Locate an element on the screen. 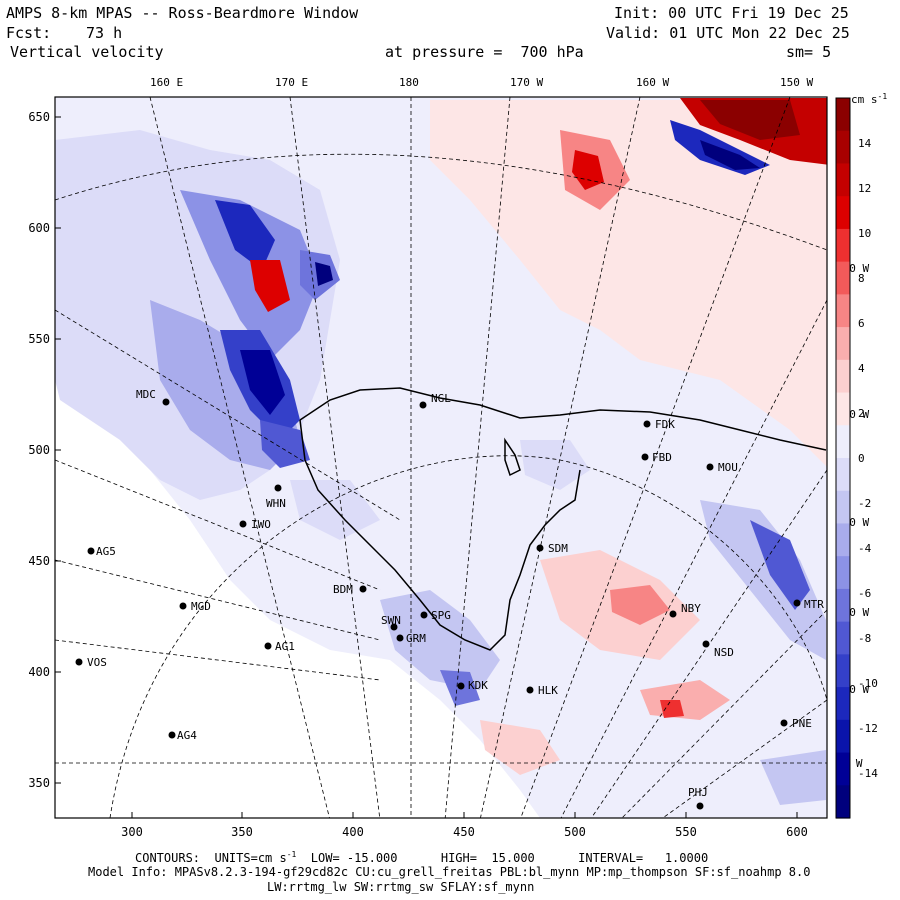 Image resolution: width=900 pixels, height=900 pixels. colorbar-label: -8 is located at coordinates (864, 638).